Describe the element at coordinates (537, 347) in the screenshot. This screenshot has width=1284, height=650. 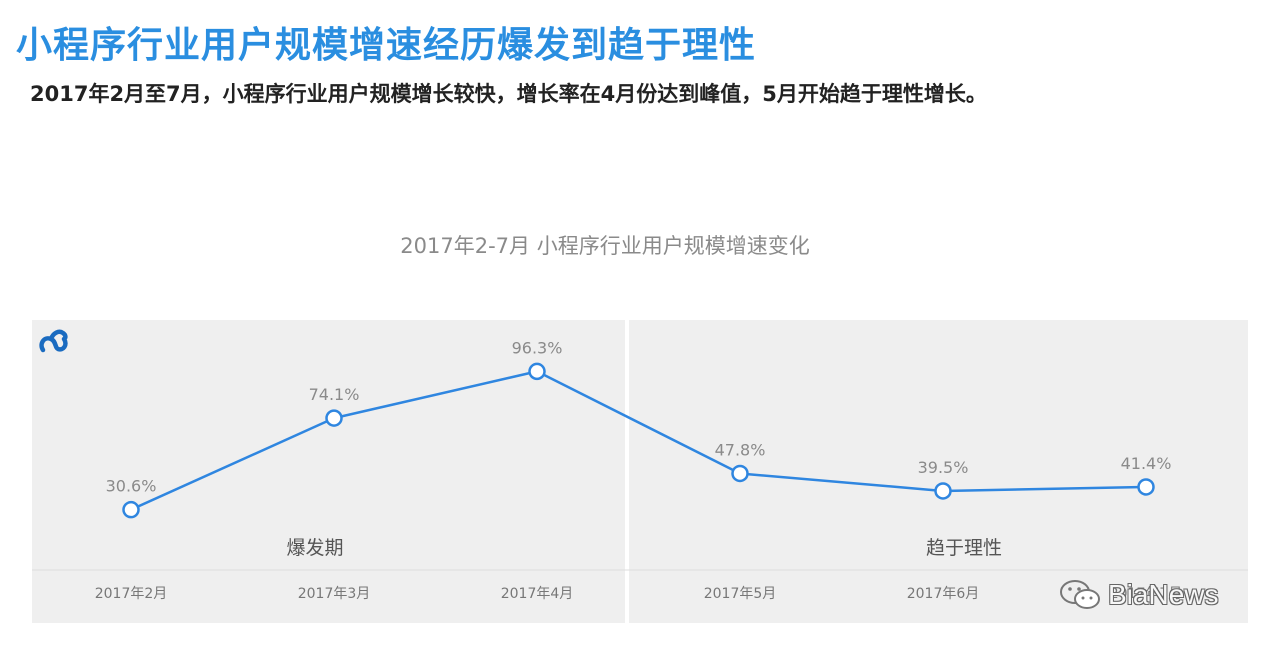
I see `data-label: 96.3%` at that location.